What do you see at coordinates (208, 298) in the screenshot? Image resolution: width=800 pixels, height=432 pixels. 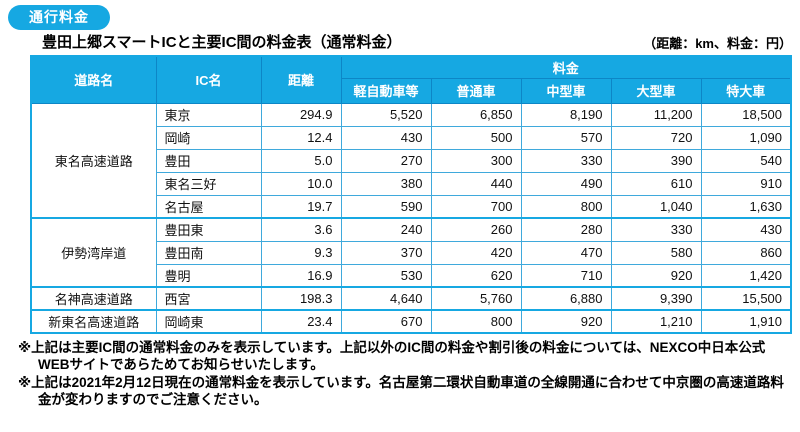 I see `ic-name-cell: 西宮` at bounding box center [208, 298].